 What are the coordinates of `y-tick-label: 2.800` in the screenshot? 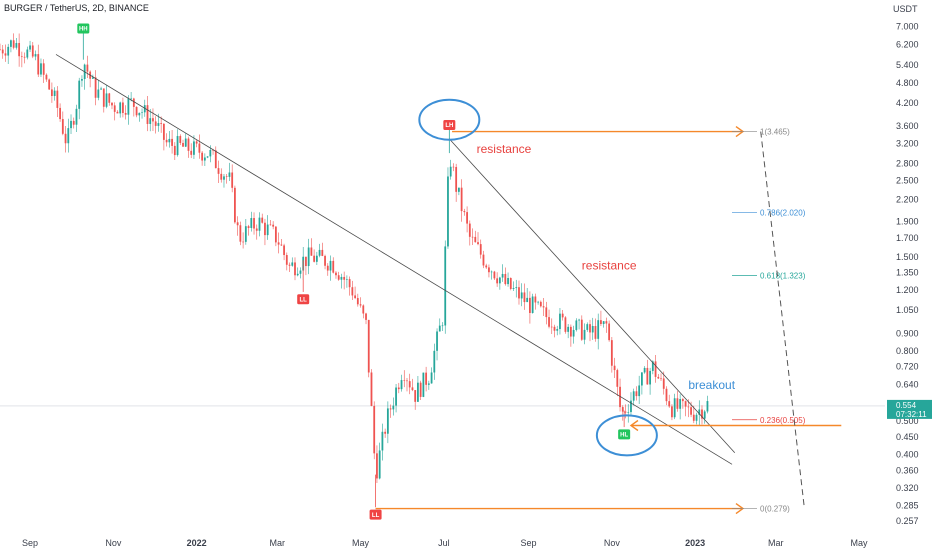 It's located at (907, 163).